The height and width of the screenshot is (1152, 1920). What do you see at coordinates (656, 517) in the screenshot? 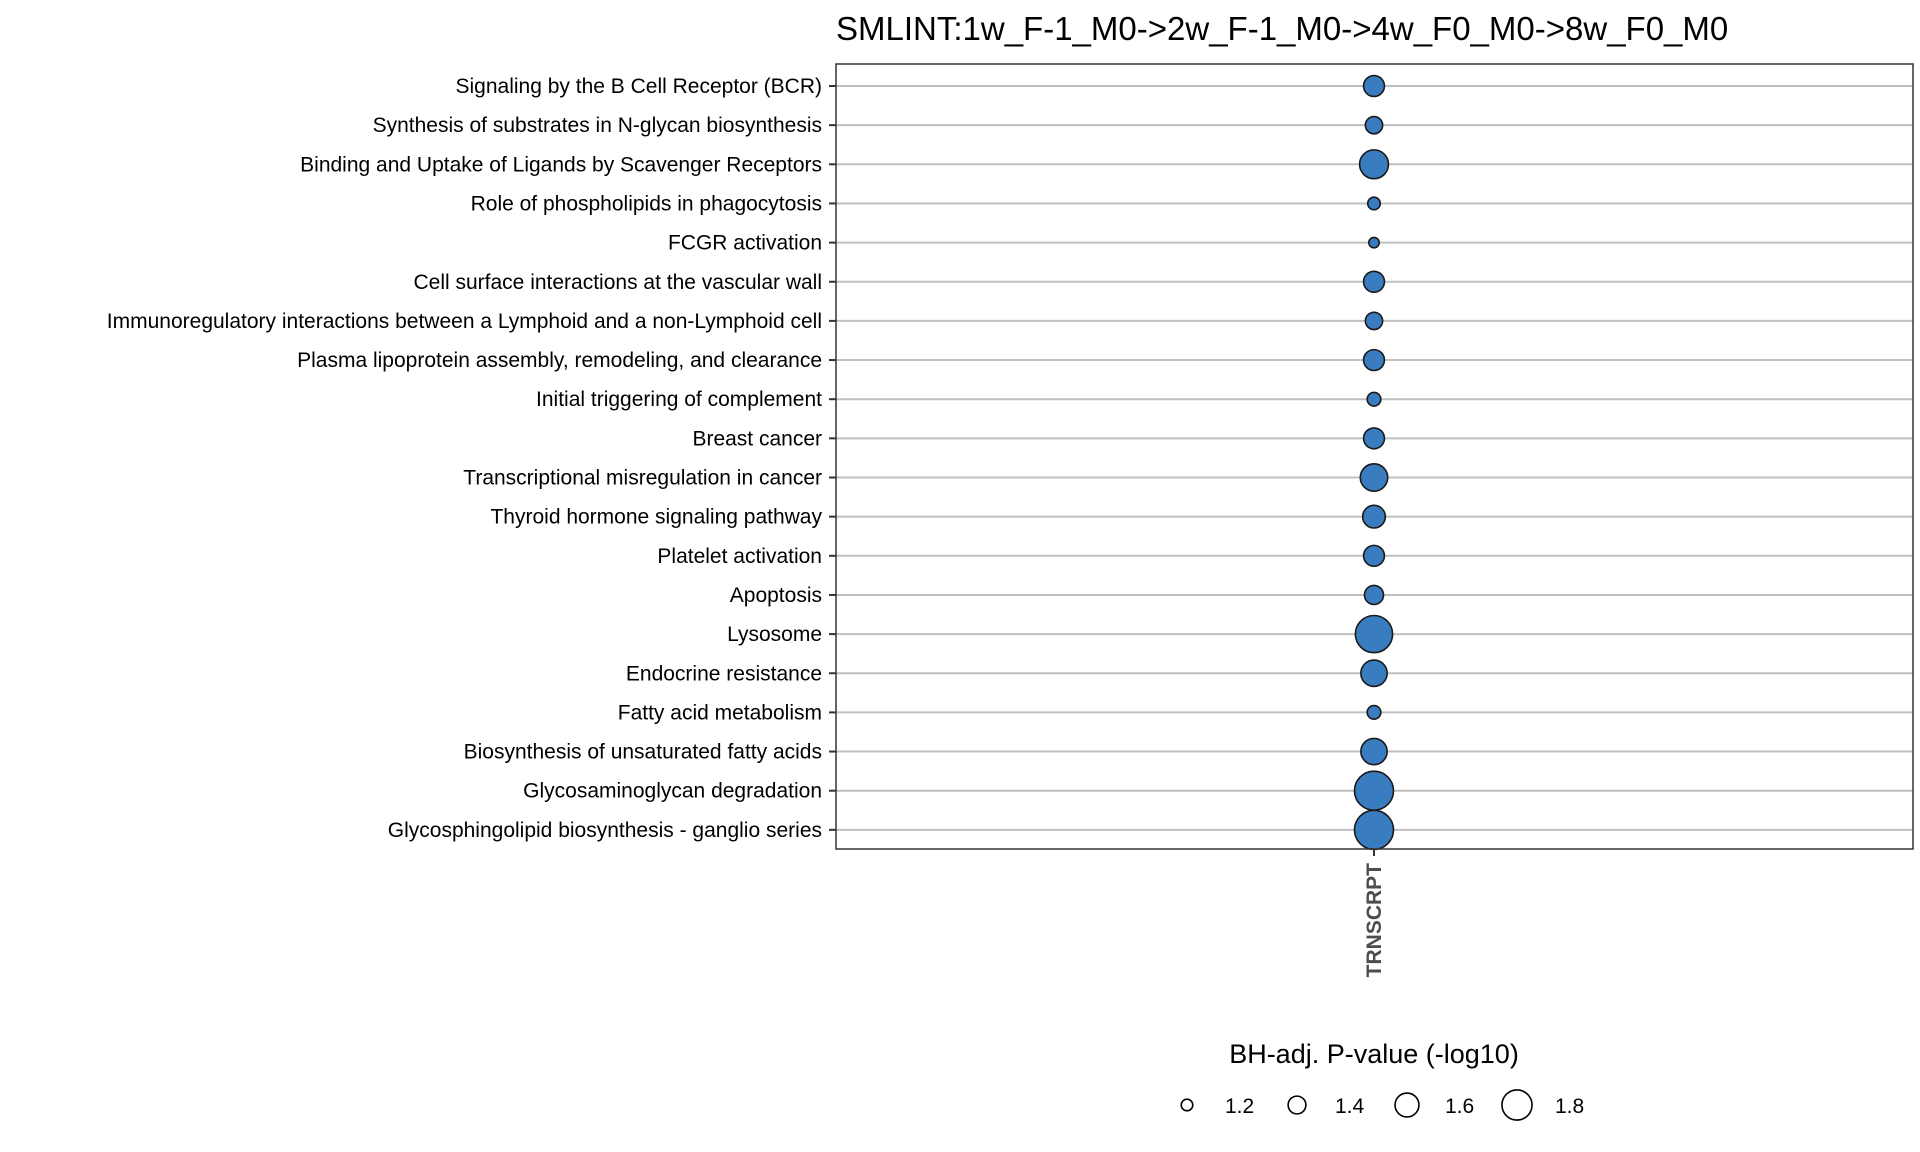
I see `y-tick-label: Thyroid hormone signaling pathway` at bounding box center [656, 517].